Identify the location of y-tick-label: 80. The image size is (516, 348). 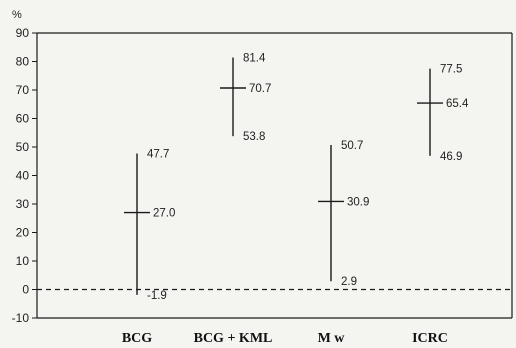
(23, 62).